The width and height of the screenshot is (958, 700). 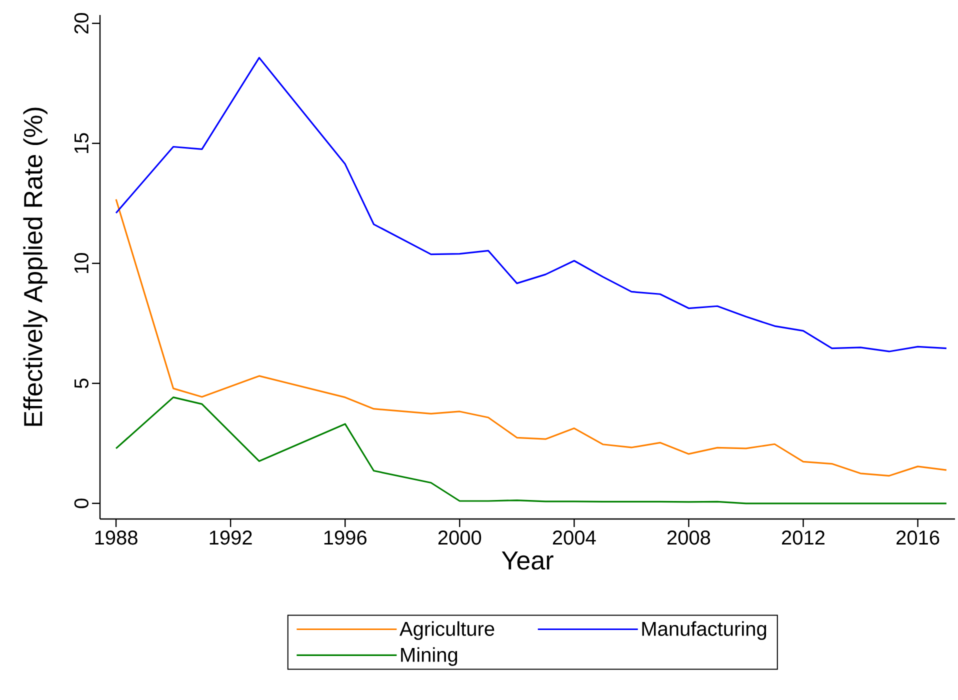 I want to click on x-tick-label: 1996, so click(x=345, y=537).